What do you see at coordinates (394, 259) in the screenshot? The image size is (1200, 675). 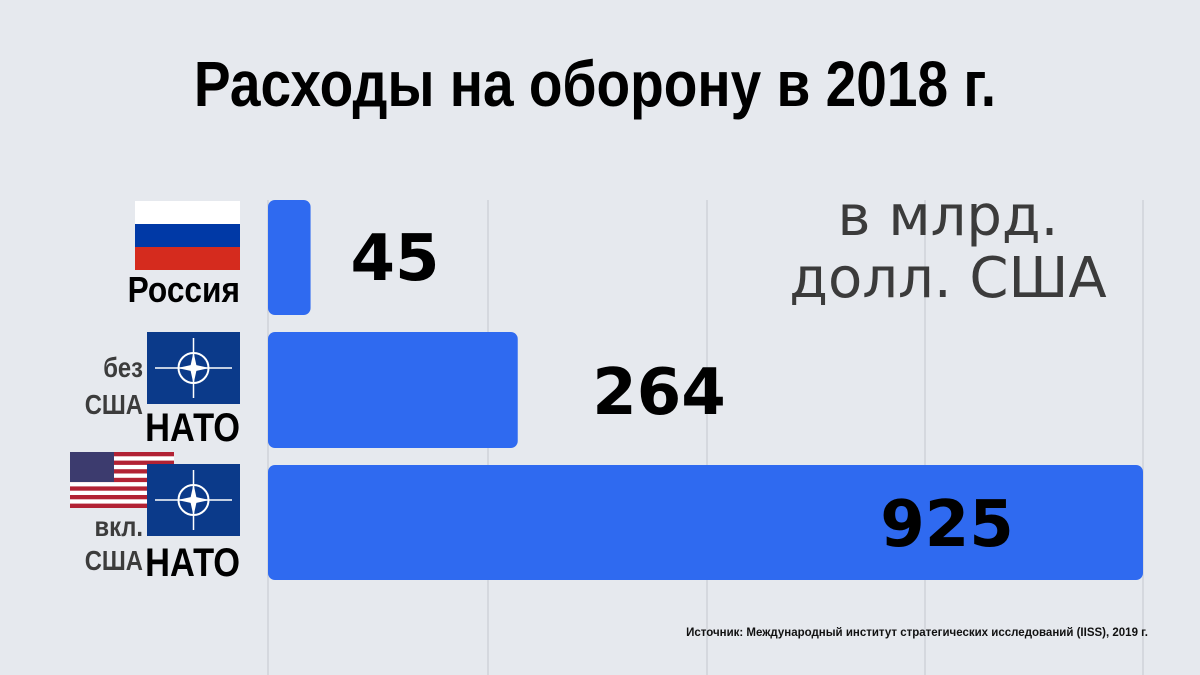 I see `value-label: 45` at bounding box center [394, 259].